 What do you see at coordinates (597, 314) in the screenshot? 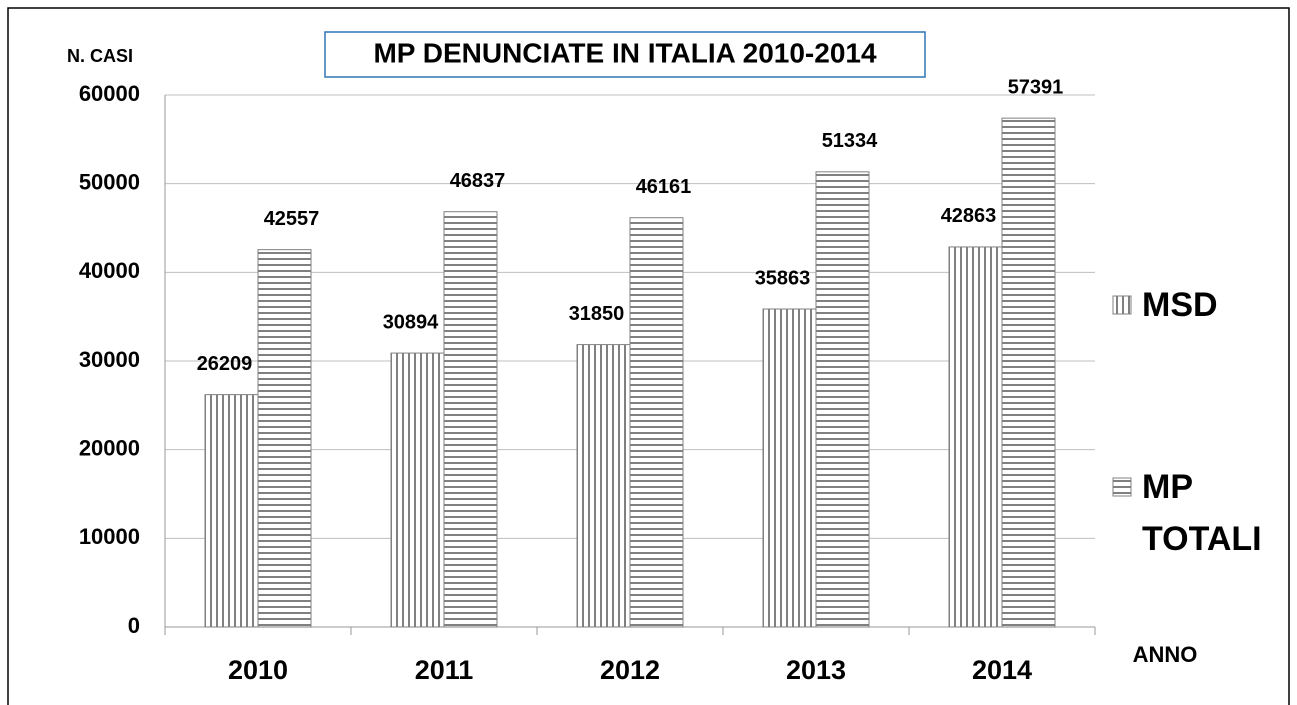
I see `data-label: 31850` at bounding box center [597, 314].